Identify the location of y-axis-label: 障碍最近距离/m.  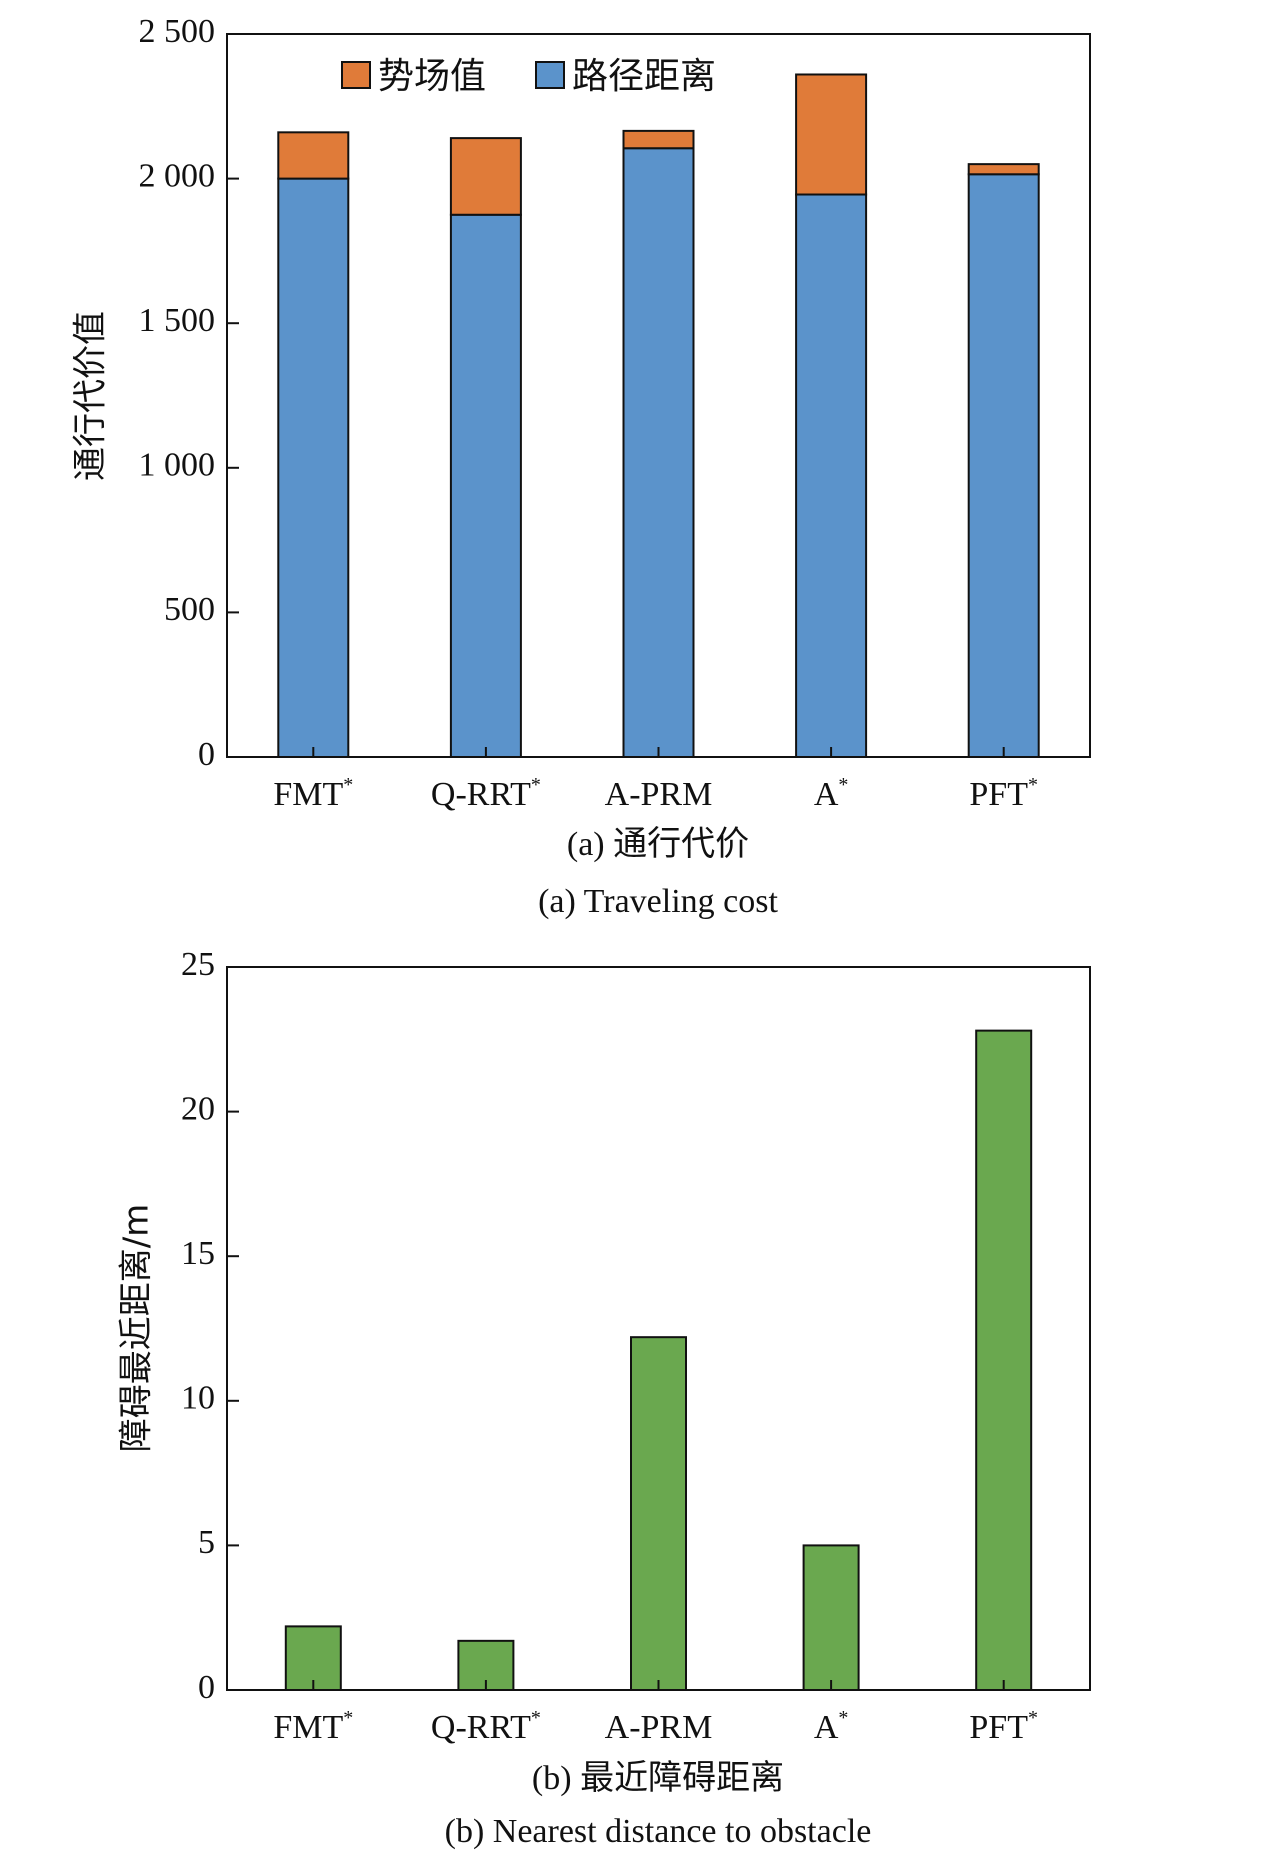
(137, 1328).